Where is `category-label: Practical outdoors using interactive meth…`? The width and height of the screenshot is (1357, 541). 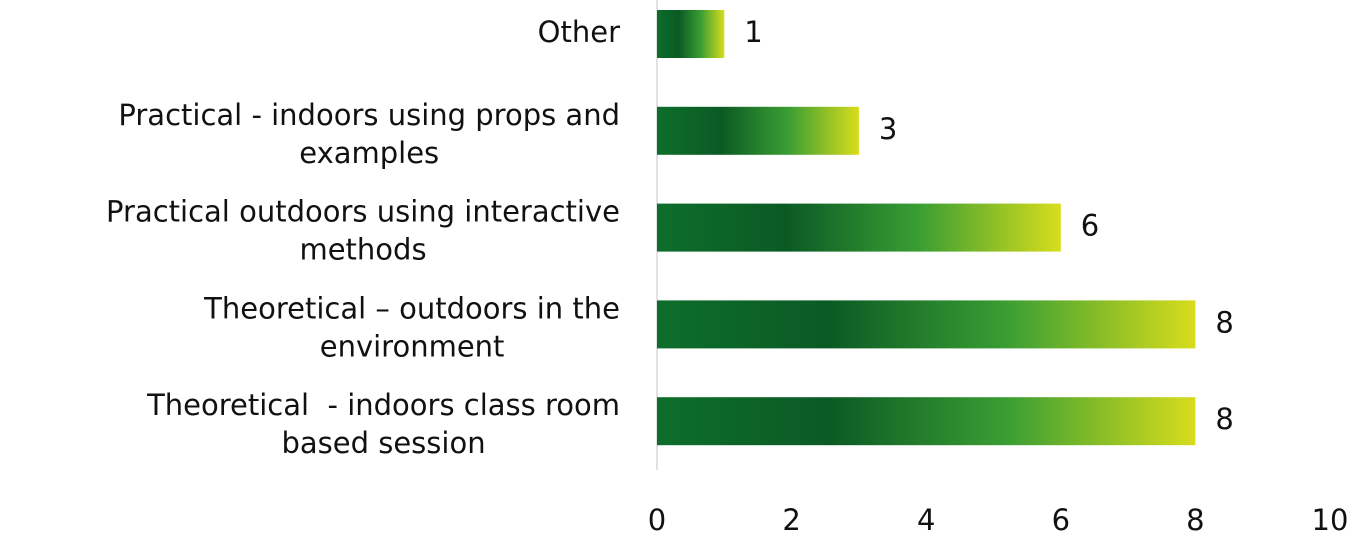
category-label: Practical outdoors using interactive meth… is located at coordinates (363, 231).